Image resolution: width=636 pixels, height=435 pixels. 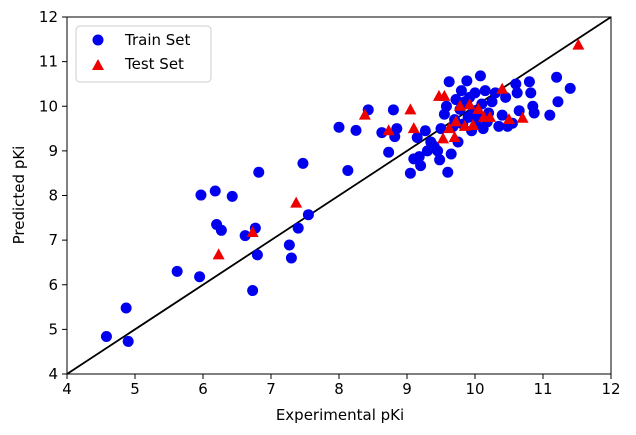 What do you see at coordinates (271, 389) in the screenshot?
I see `x-tick-label: 7` at bounding box center [271, 389].